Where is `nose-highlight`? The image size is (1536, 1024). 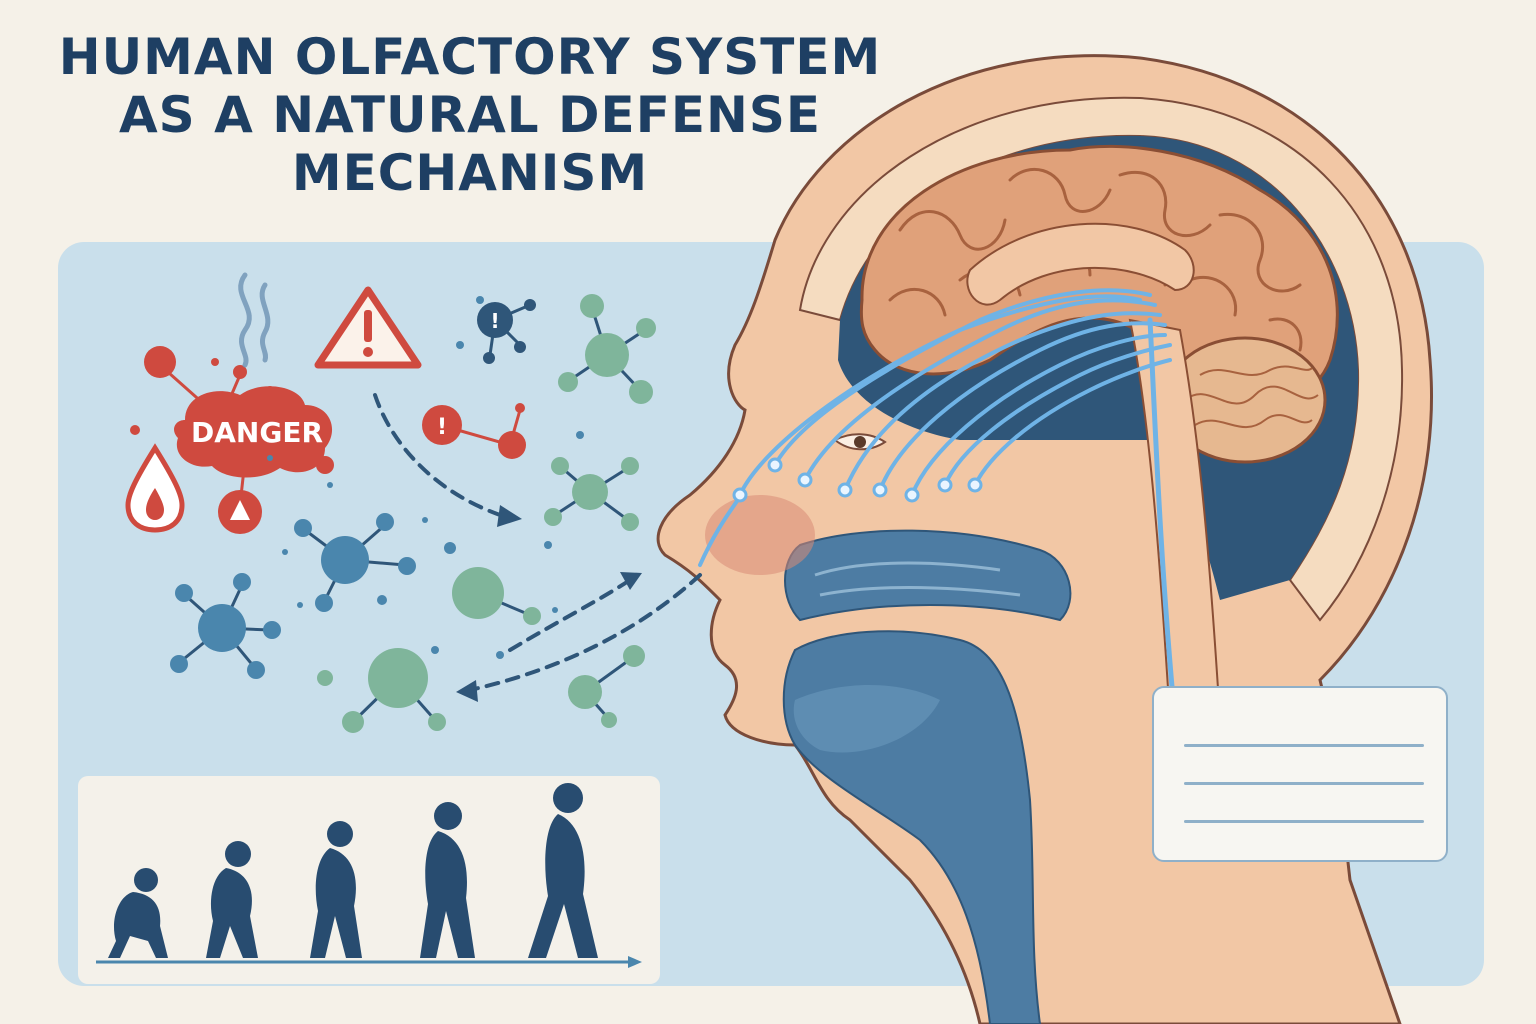
nose-highlight is located at coordinates (760, 535).